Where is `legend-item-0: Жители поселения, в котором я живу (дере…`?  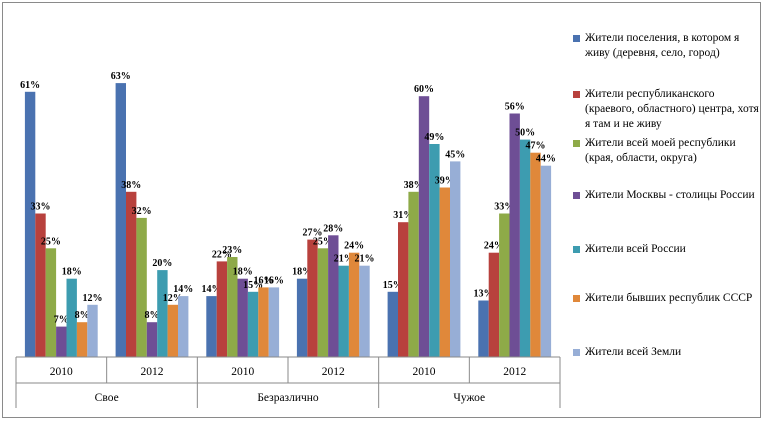 legend-item-0: Жители поселения, в котором я живу (дере… is located at coordinates (669, 46).